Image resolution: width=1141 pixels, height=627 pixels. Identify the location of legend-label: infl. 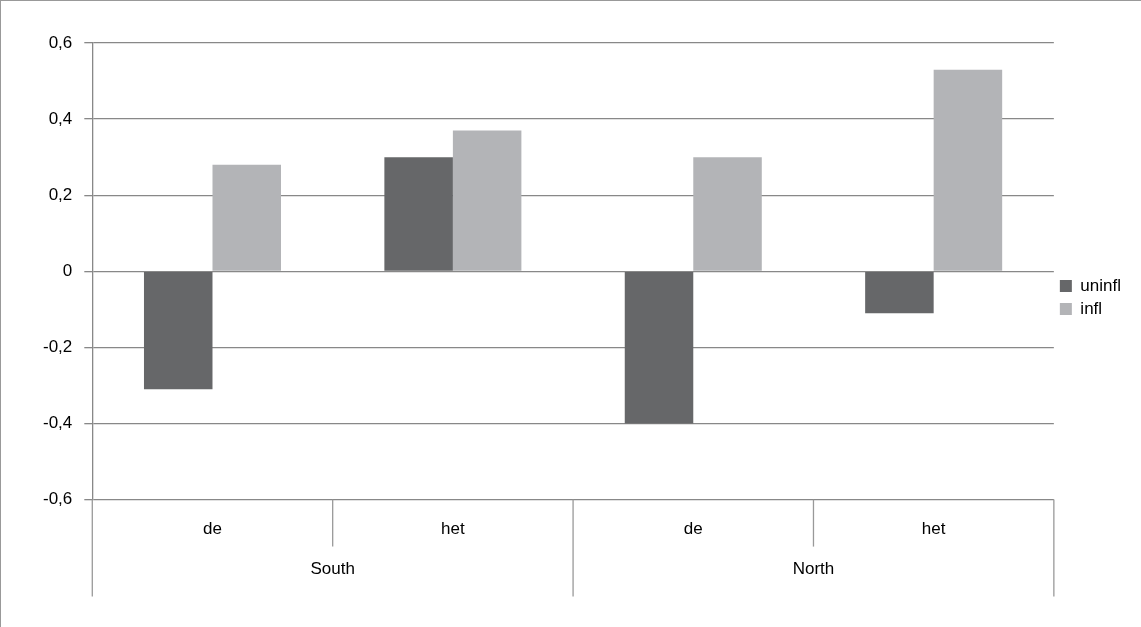
(1091, 308).